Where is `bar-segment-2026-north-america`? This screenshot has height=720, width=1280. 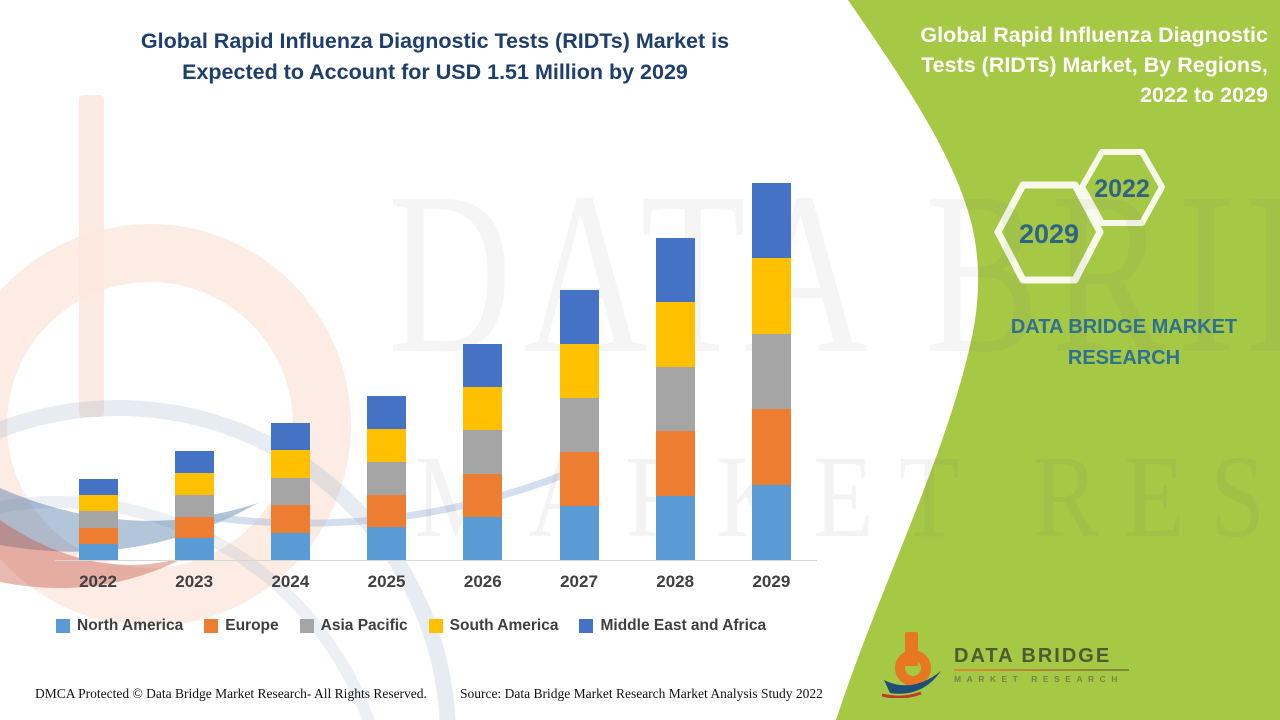
bar-segment-2026-north-america is located at coordinates (483, 538).